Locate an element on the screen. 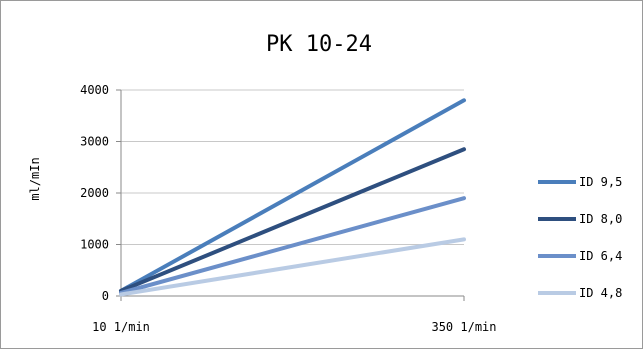  y-axis-title: ml/mIn is located at coordinates (35, 178).